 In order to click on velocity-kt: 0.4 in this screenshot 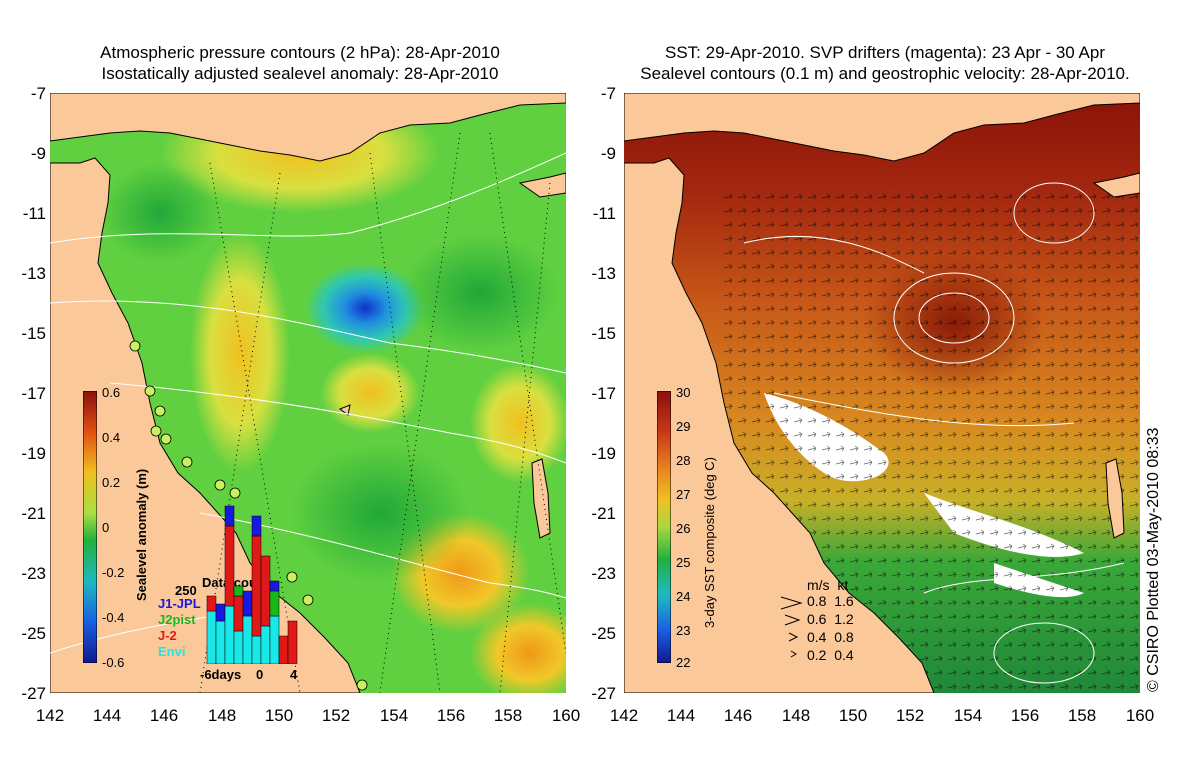, I will do `click(844, 655)`.